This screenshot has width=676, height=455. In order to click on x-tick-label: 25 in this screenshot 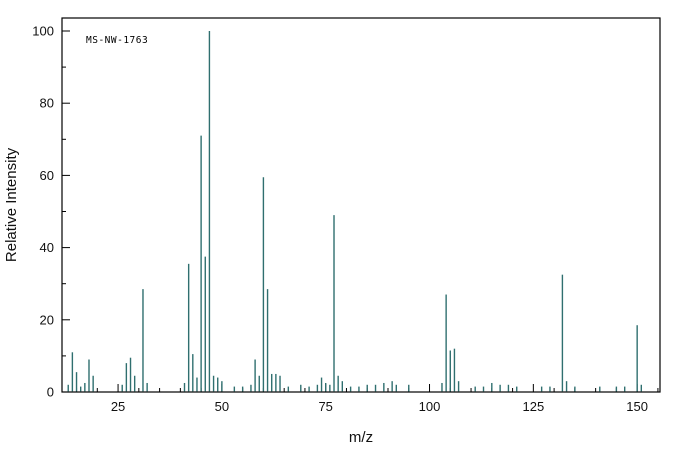, I will do `click(118, 406)`.